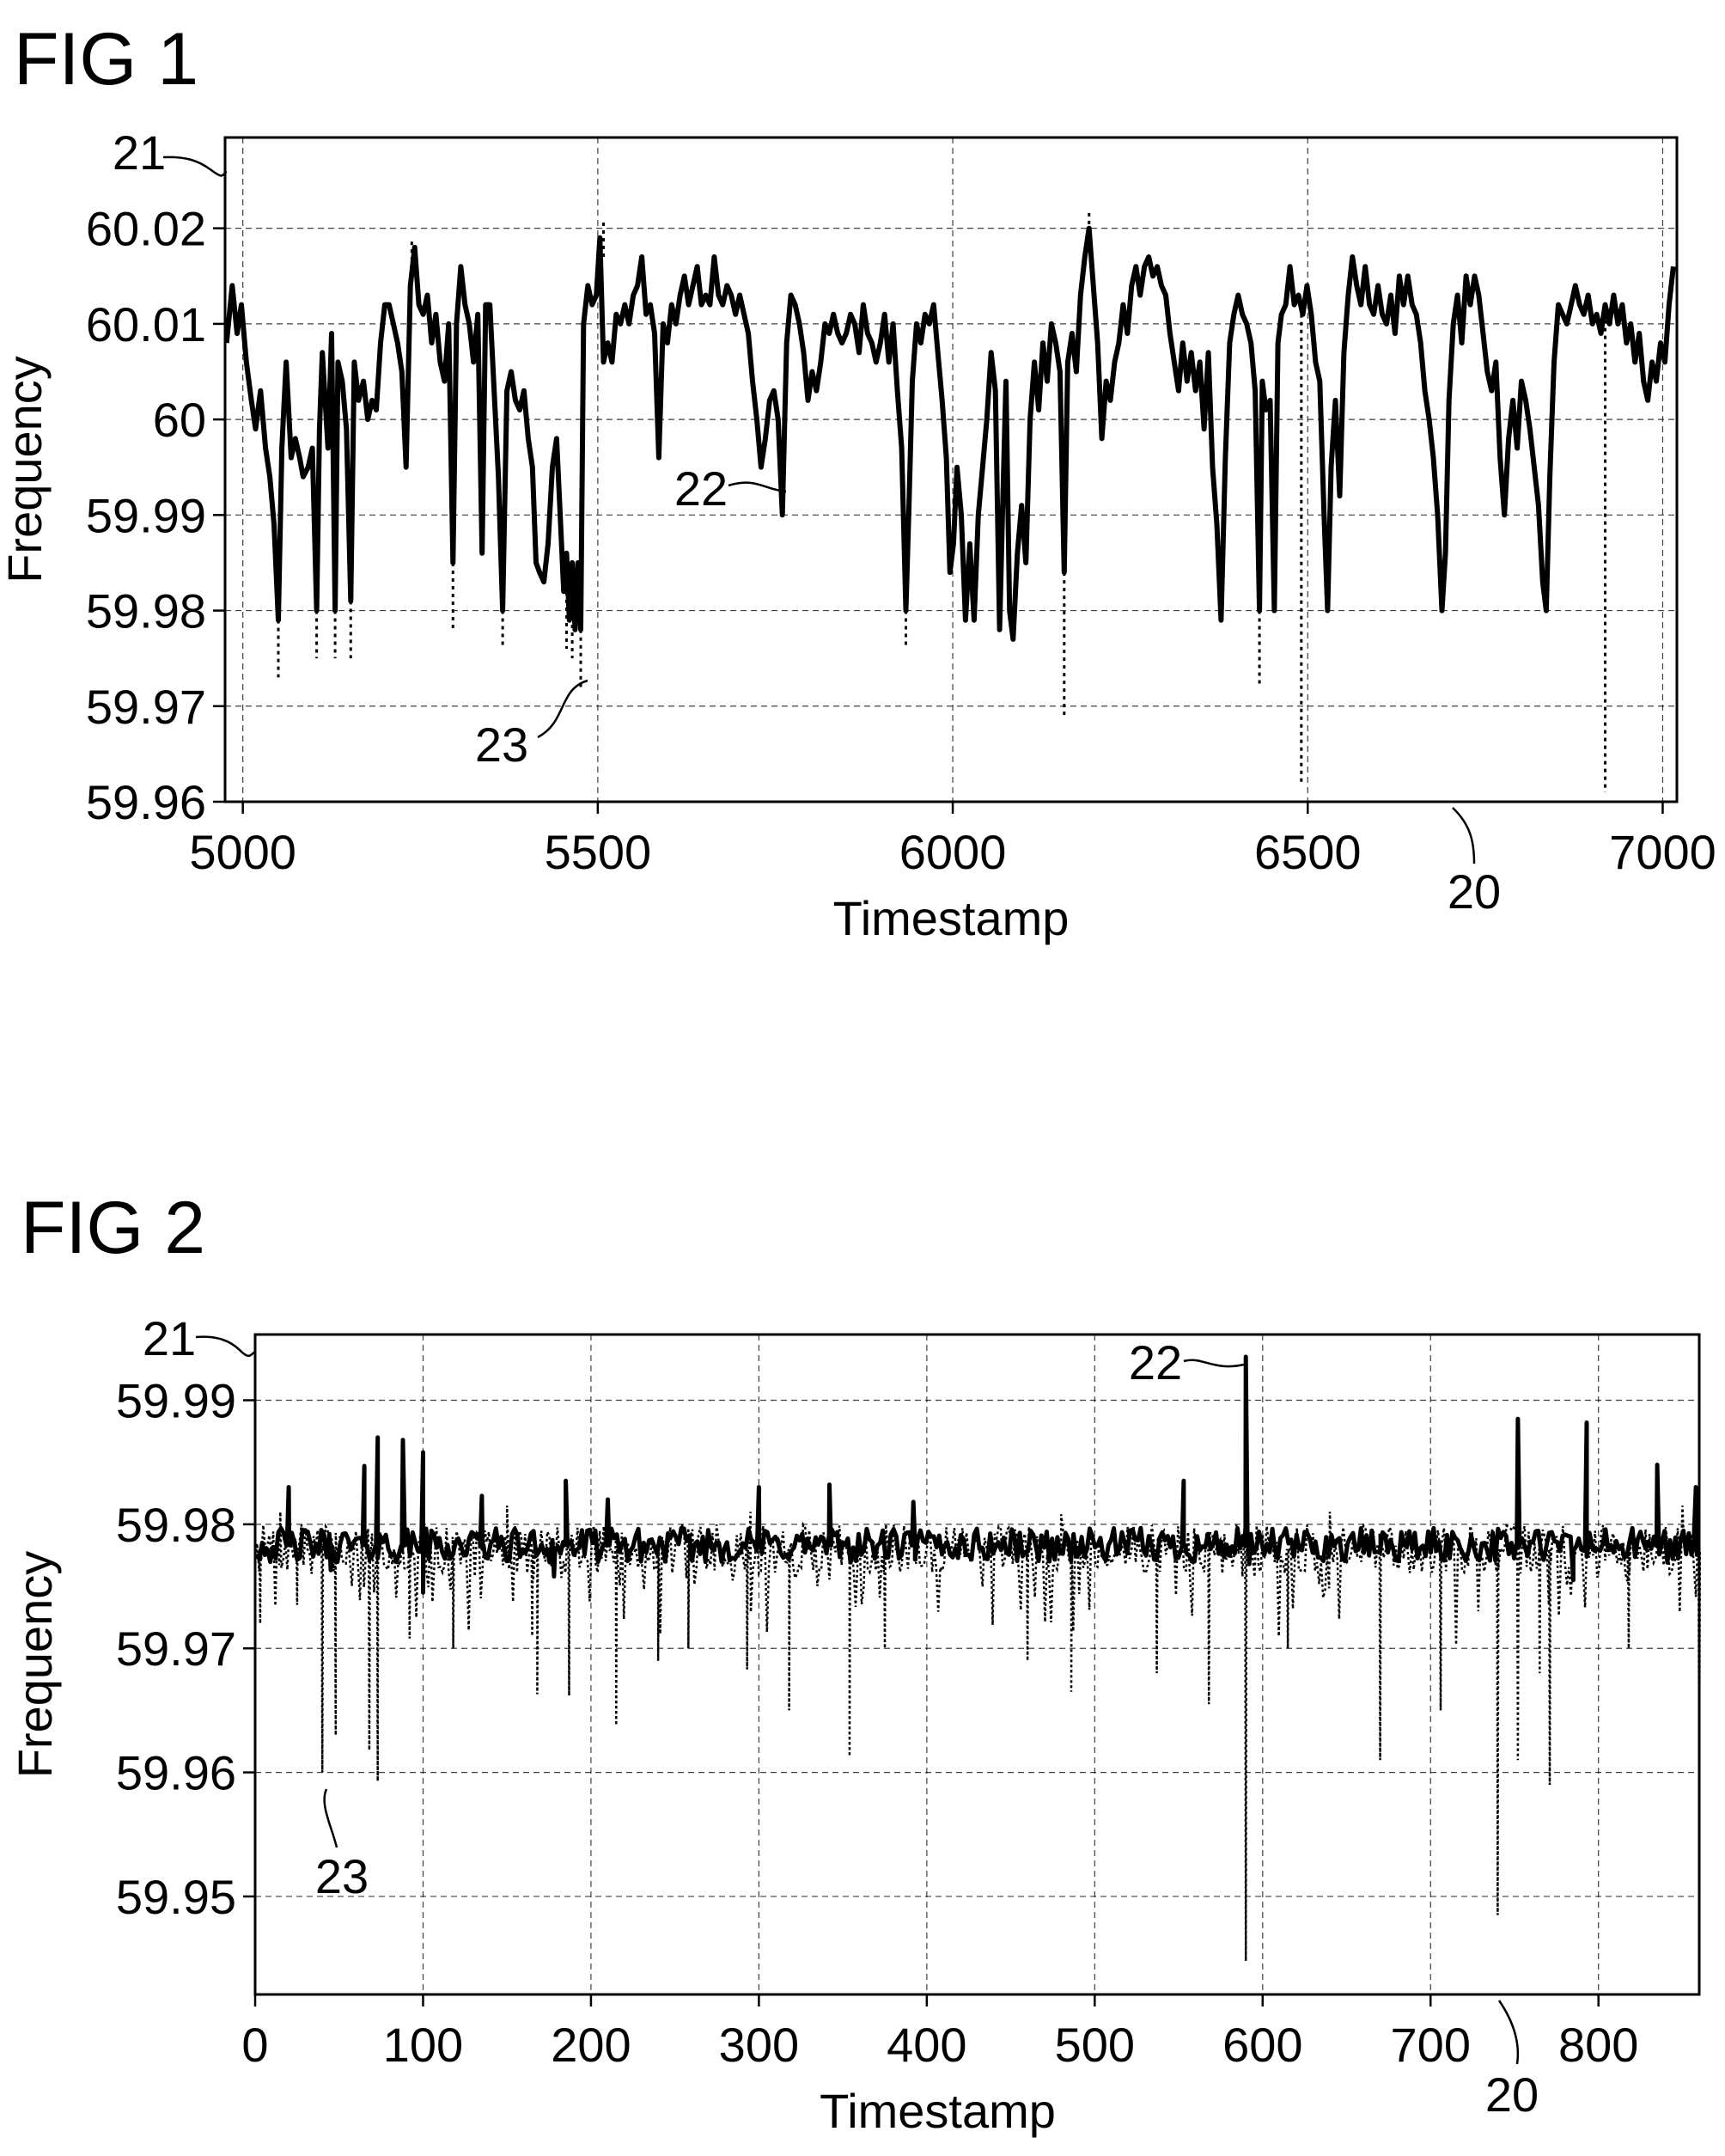 The width and height of the screenshot is (1725, 2156). What do you see at coordinates (423, 2045) in the screenshot?
I see `x-tick-label: 100` at bounding box center [423, 2045].